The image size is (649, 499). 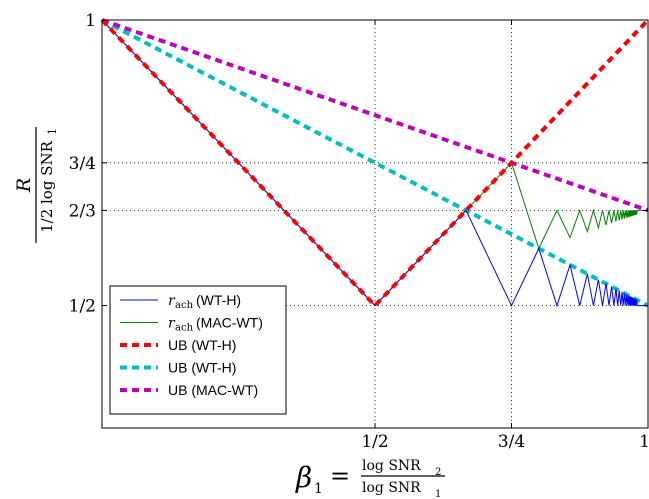 What do you see at coordinates (644, 442) in the screenshot?
I see `x-tick-label: 1` at bounding box center [644, 442].